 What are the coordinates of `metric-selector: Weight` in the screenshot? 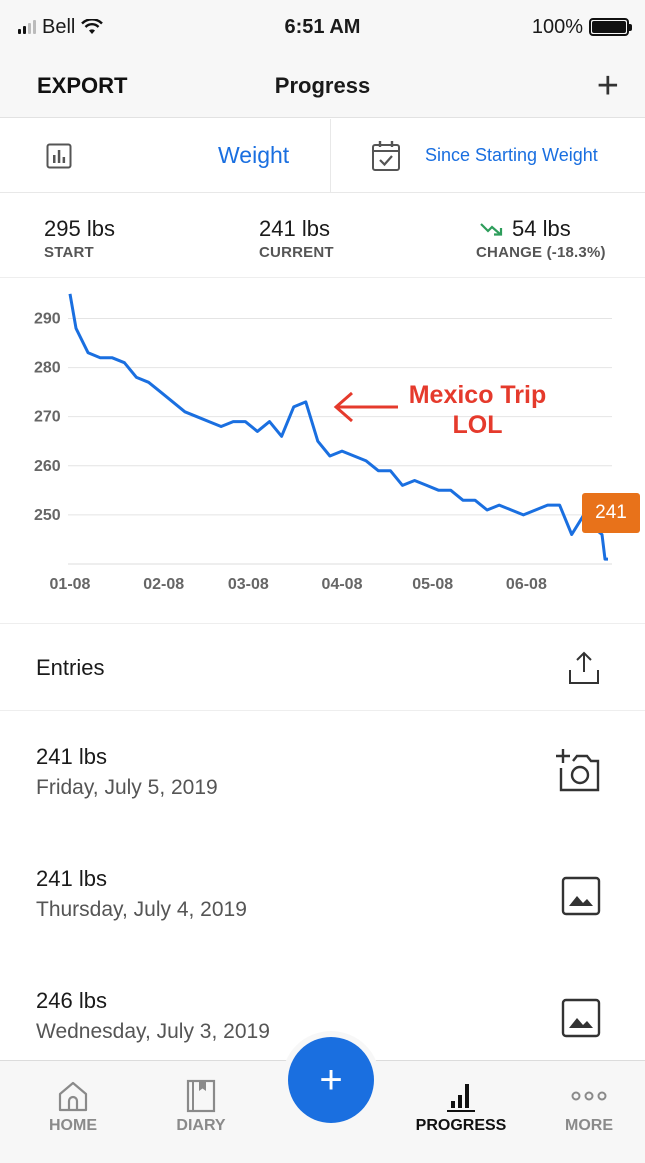 It's located at (165, 155).